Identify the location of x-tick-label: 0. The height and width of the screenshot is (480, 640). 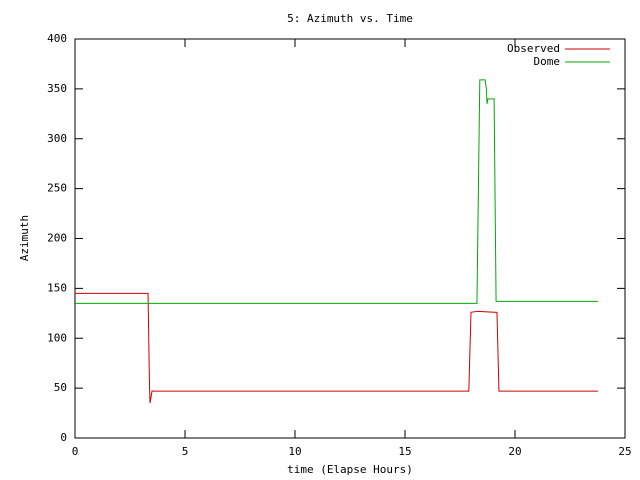
(75, 451).